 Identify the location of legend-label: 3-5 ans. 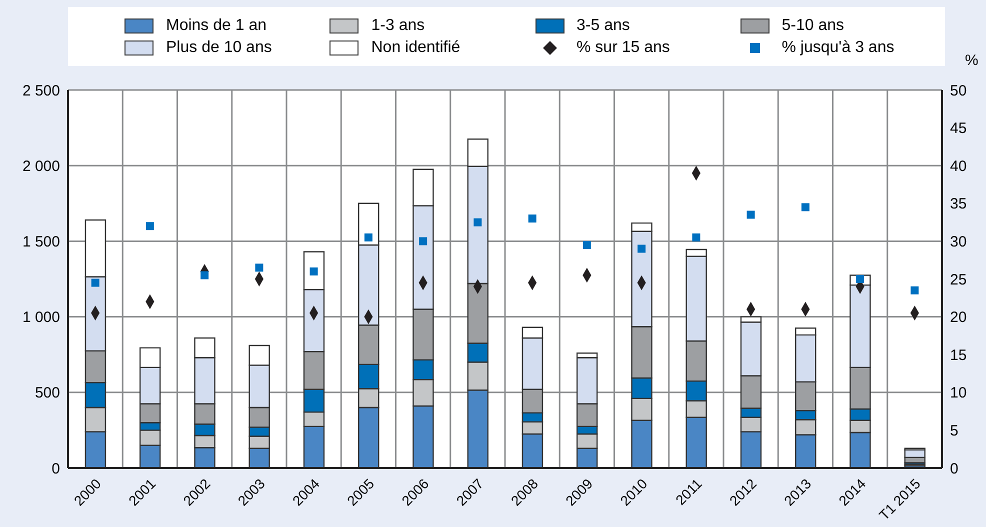
(603, 25).